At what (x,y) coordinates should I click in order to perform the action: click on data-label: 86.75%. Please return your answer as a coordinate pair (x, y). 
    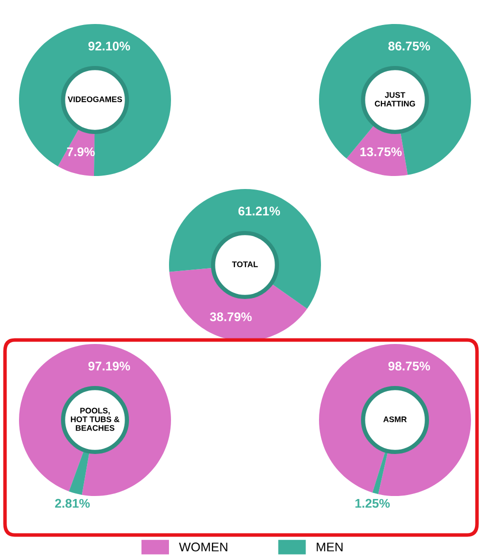
    Looking at the image, I should click on (409, 46).